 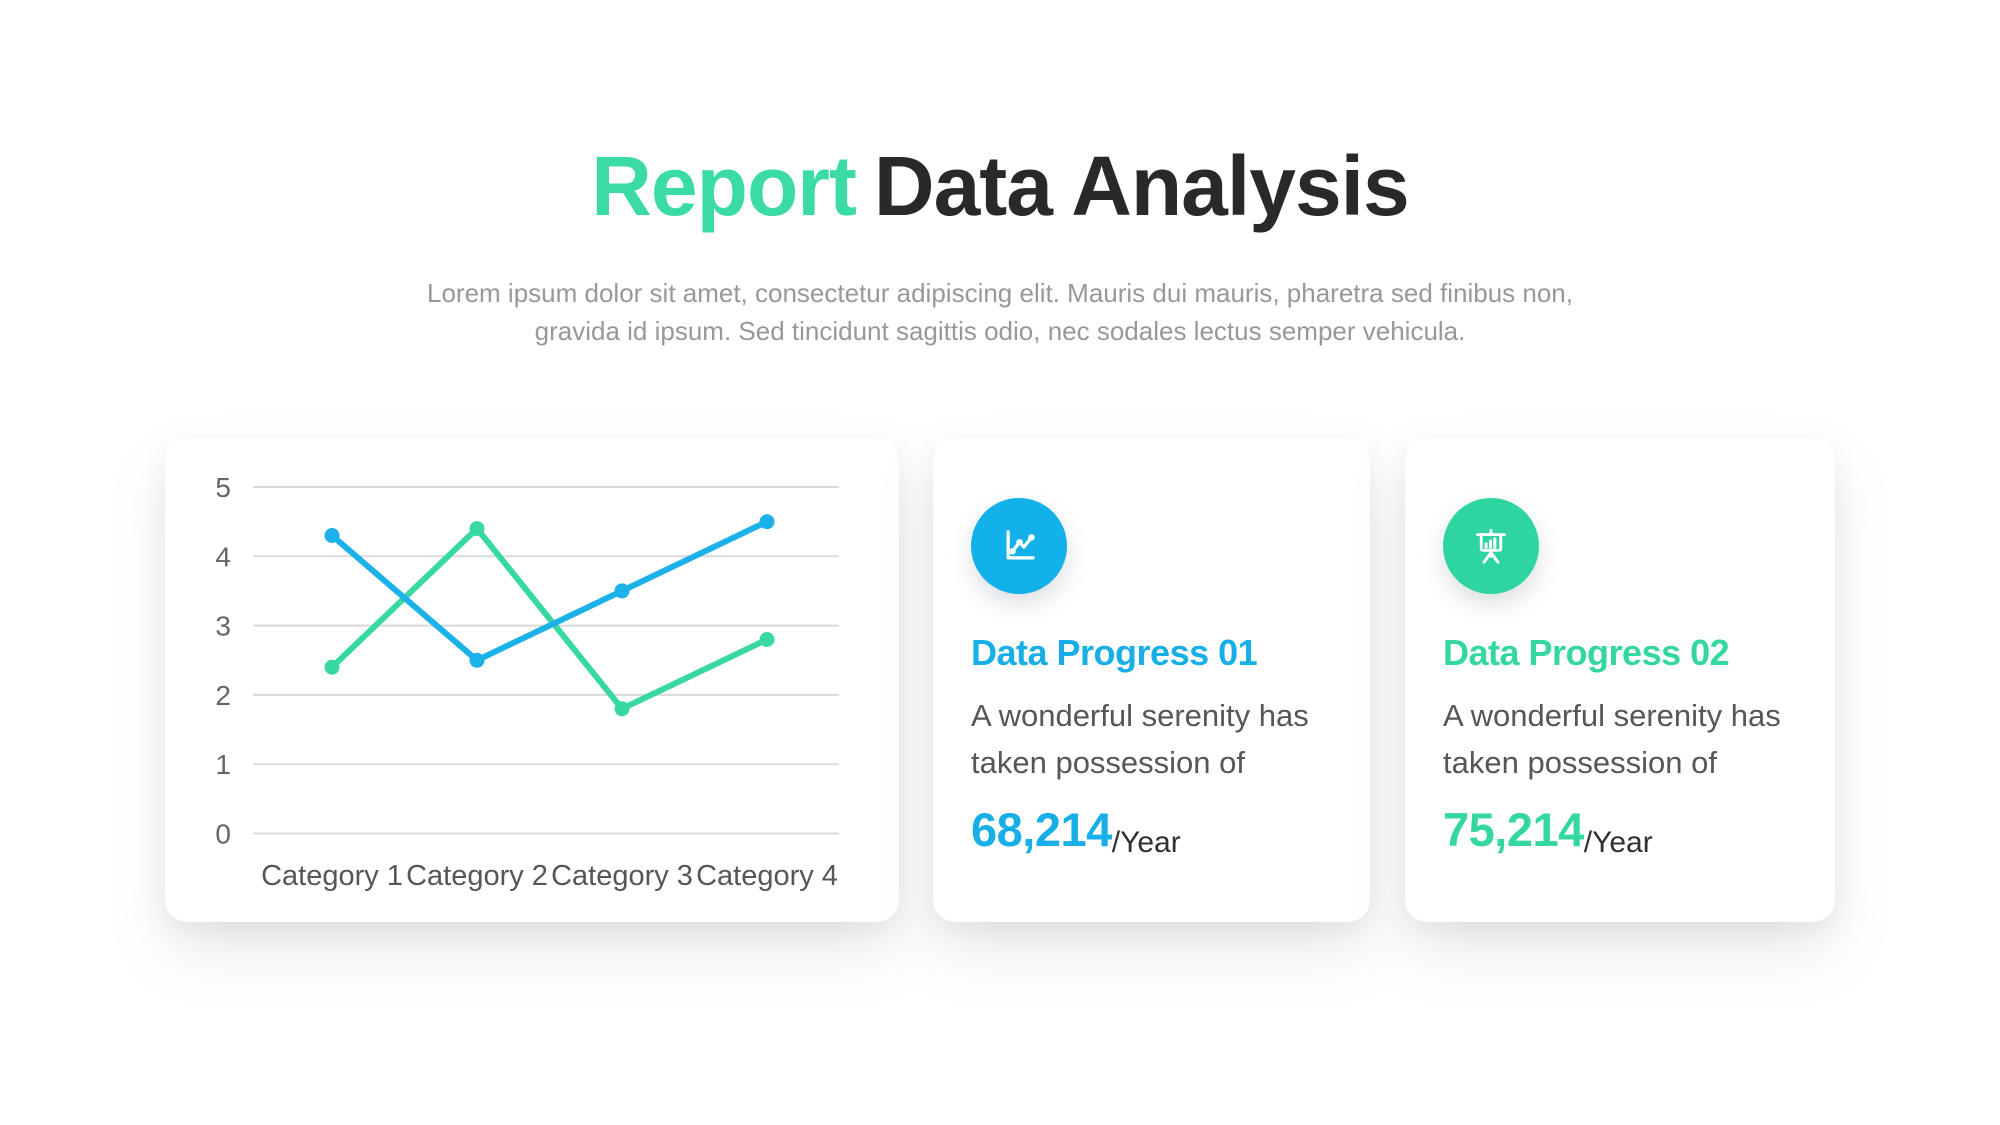 What do you see at coordinates (477, 876) in the screenshot?
I see `svg-text: Category 2` at bounding box center [477, 876].